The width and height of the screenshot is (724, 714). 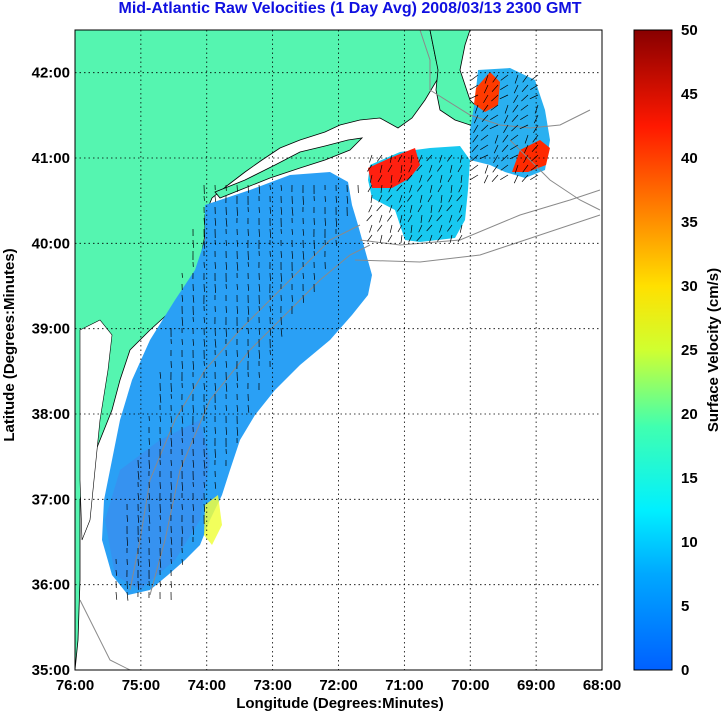 What do you see at coordinates (338, 685) in the screenshot?
I see `x-tick-label: 72:00` at bounding box center [338, 685].